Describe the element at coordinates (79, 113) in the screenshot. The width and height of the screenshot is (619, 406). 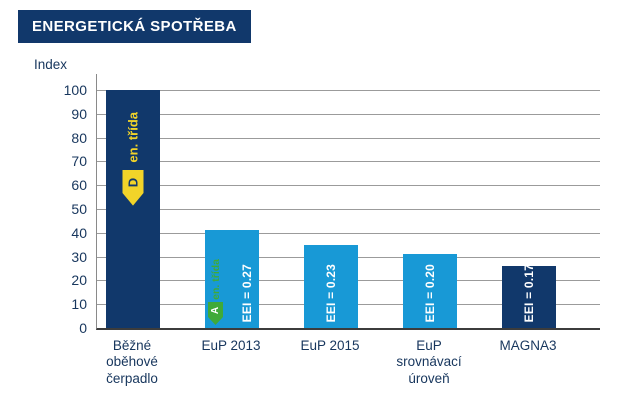
I see `y-tick-label: 90` at that location.